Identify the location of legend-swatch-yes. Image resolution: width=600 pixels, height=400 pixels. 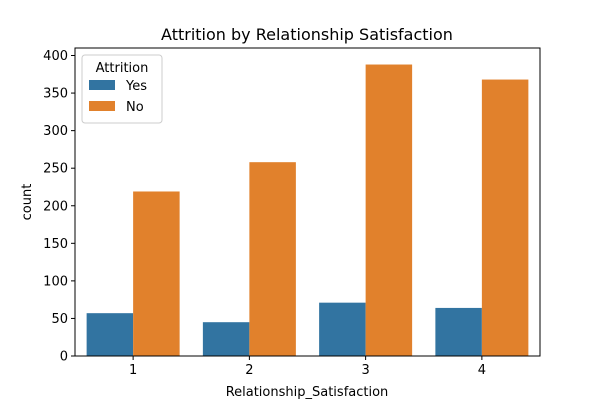
(102, 85).